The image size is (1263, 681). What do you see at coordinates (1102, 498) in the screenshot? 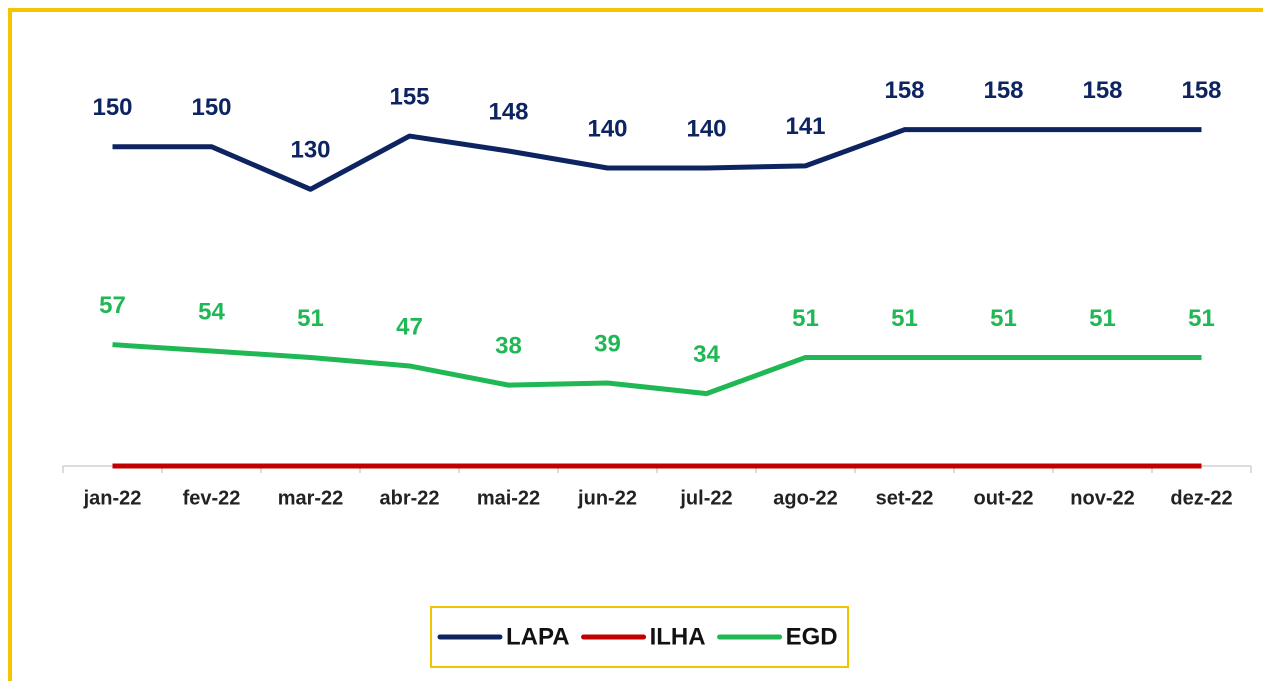
I see `x-tick-label: nov-22` at bounding box center [1102, 498].